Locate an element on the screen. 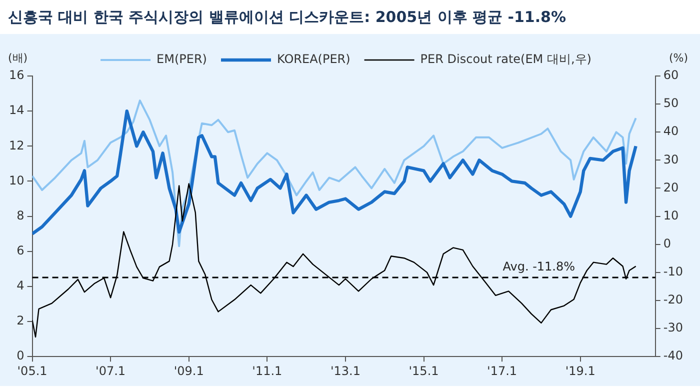  x-tick-label: '07.1 is located at coordinates (111, 371).